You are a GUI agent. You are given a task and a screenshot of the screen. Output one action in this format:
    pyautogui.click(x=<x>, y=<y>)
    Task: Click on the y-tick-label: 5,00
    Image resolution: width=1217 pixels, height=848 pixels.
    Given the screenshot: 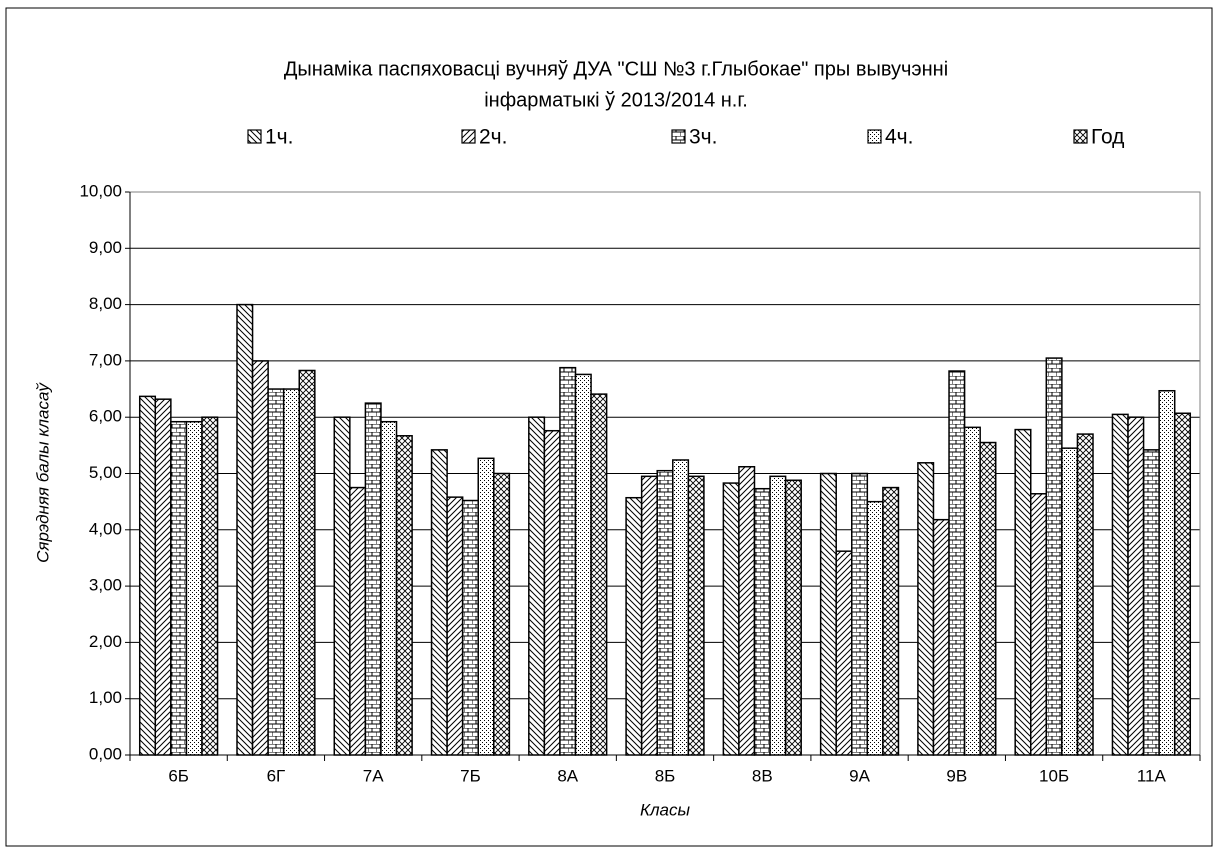 What is the action you would take?
    pyautogui.click(x=105, y=472)
    